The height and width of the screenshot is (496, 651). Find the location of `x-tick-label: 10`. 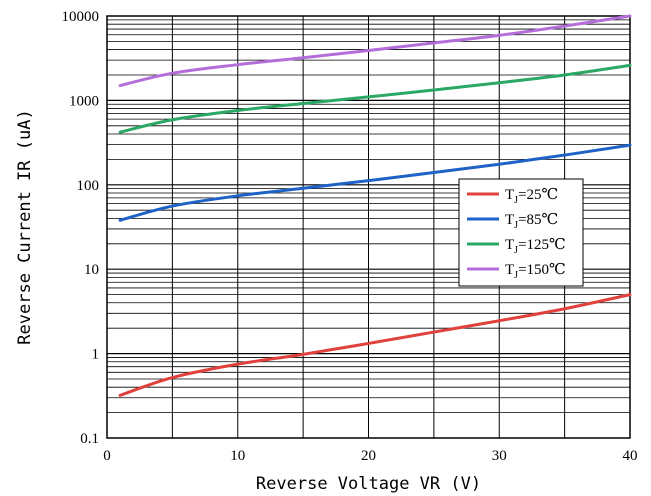

x-tick-label: 10 is located at coordinates (237, 456).